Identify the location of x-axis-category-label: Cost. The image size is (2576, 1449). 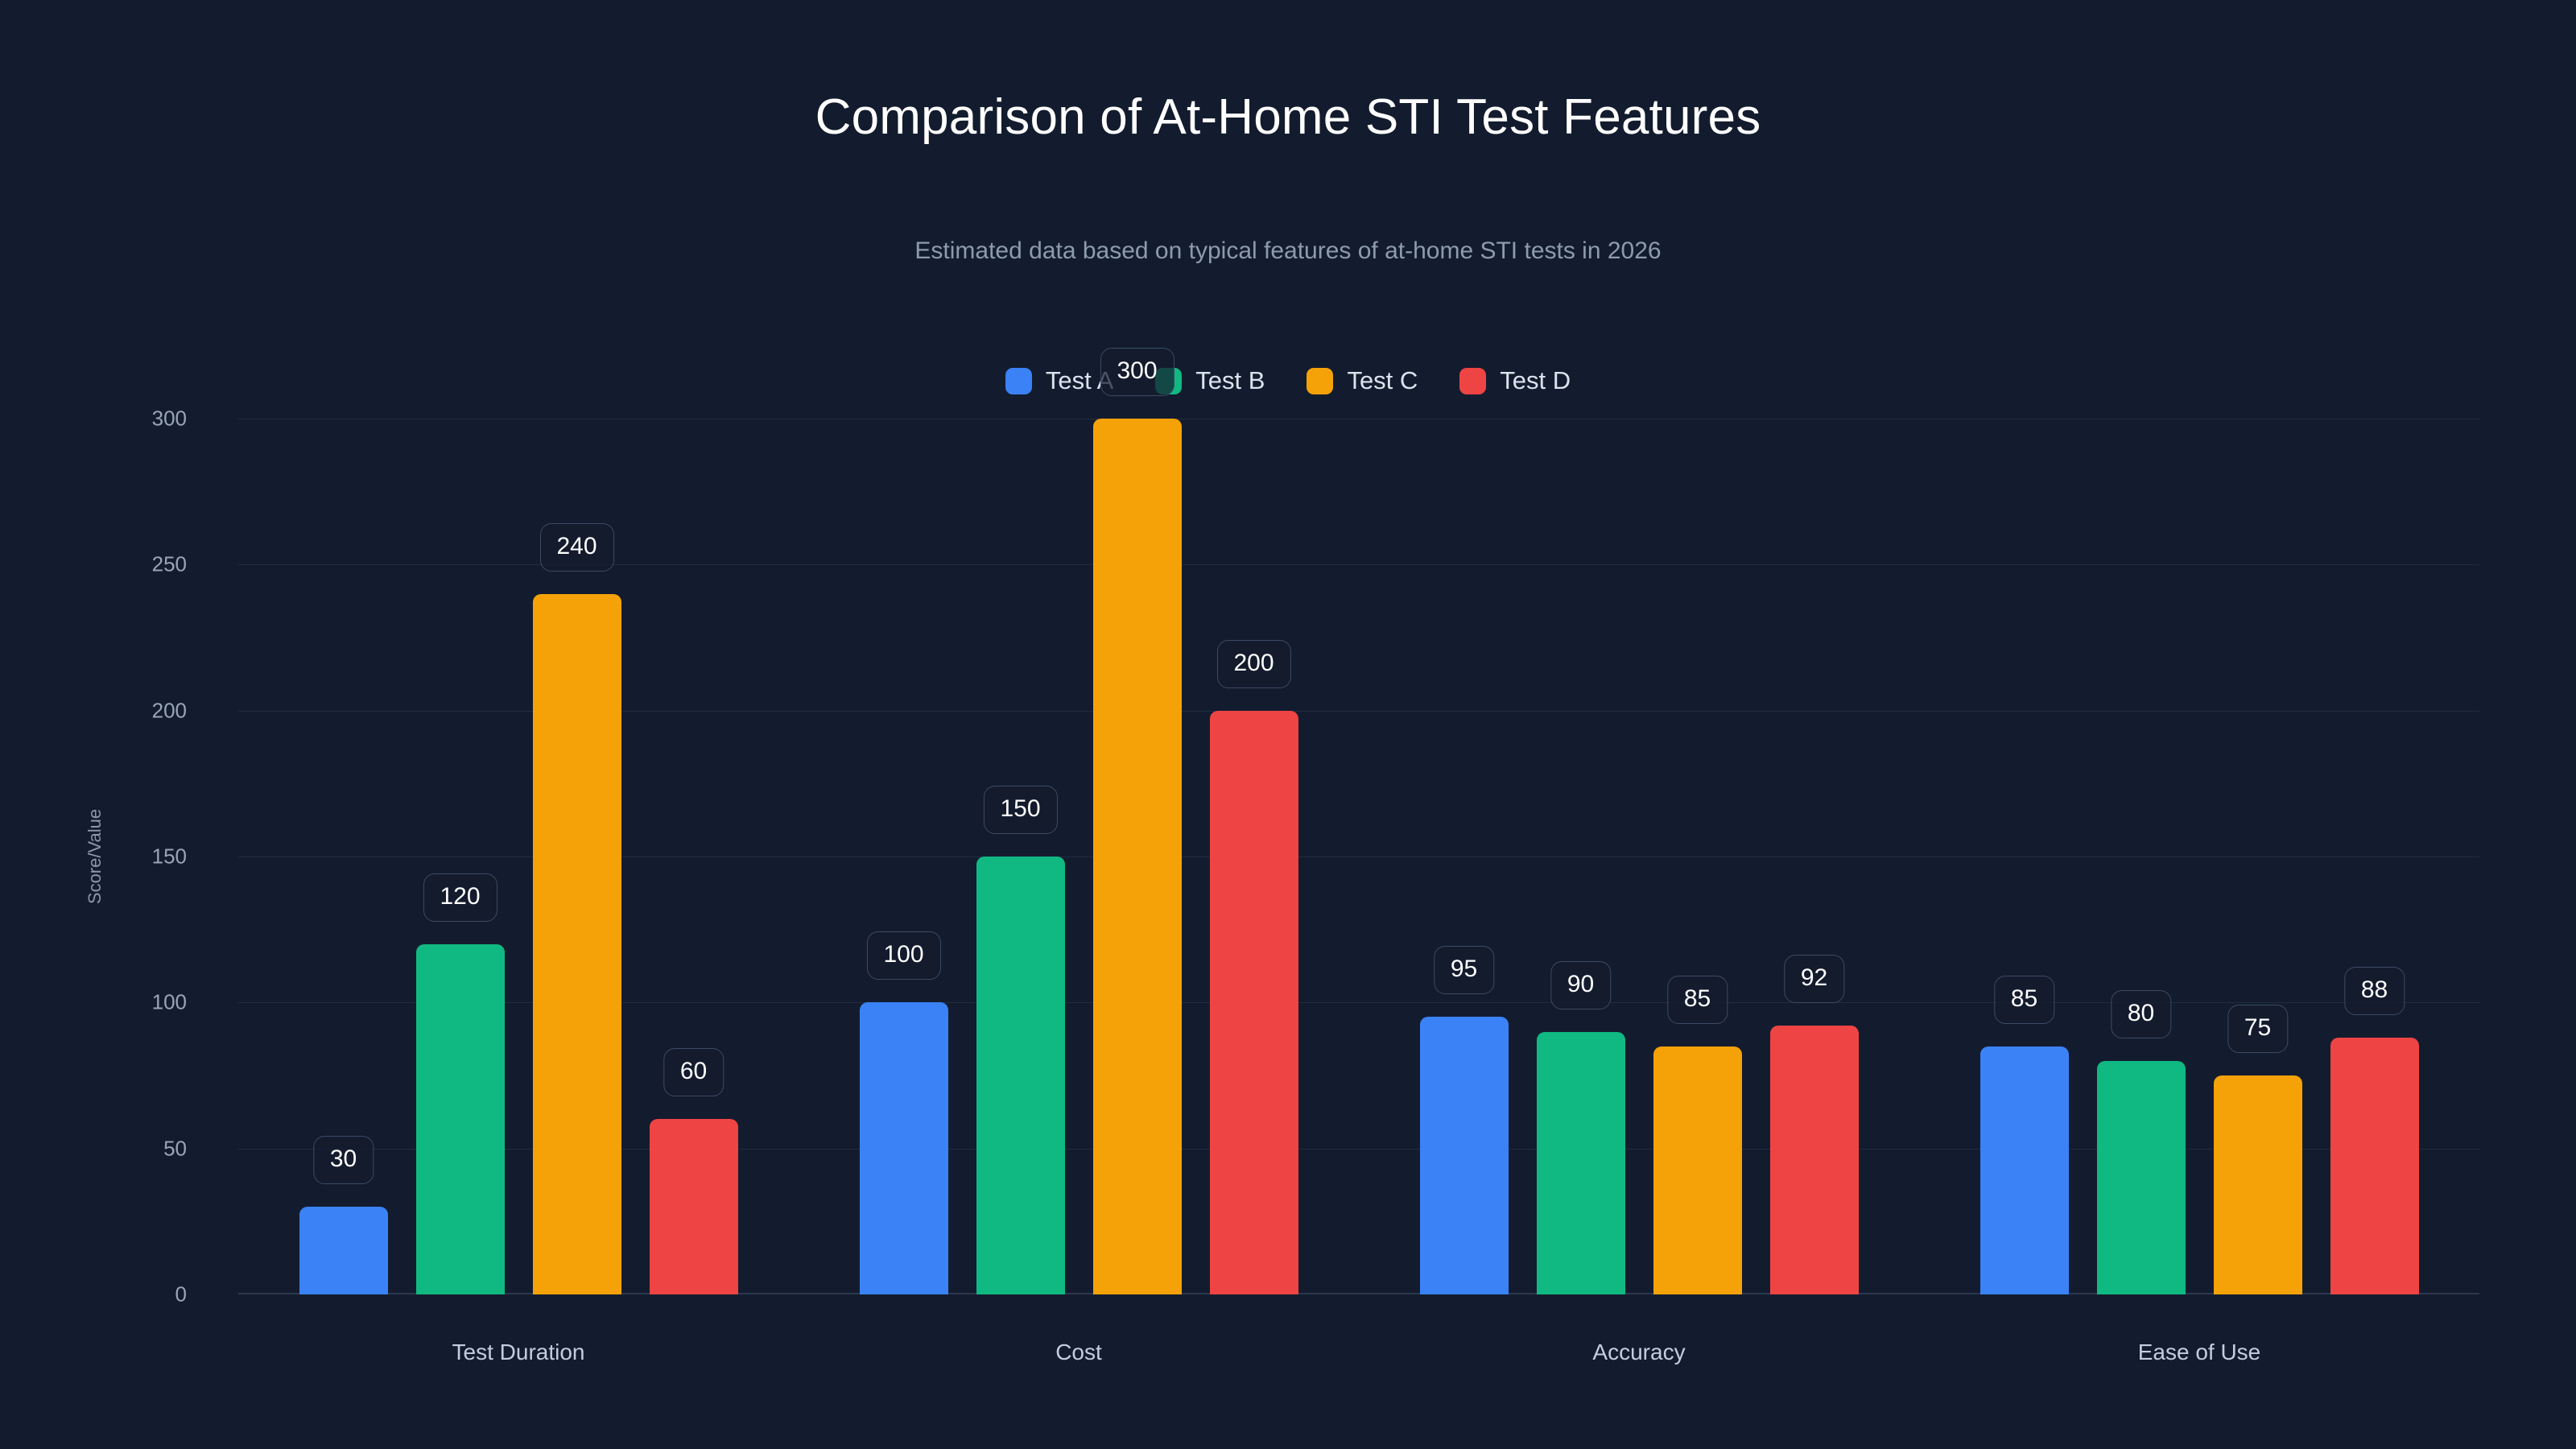
(1078, 1352).